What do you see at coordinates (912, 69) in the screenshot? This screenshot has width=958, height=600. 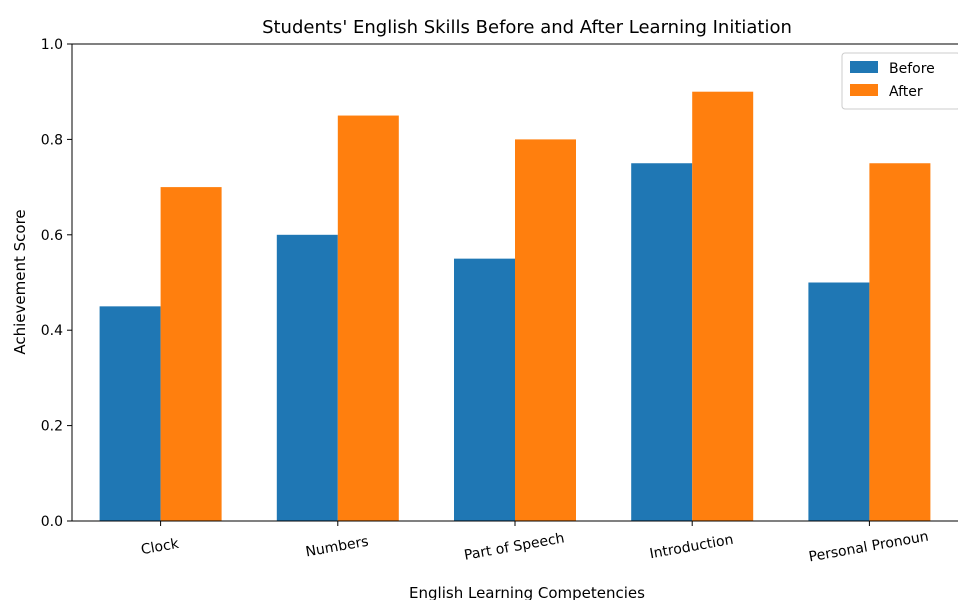 I see `legend-label-before: Before` at bounding box center [912, 69].